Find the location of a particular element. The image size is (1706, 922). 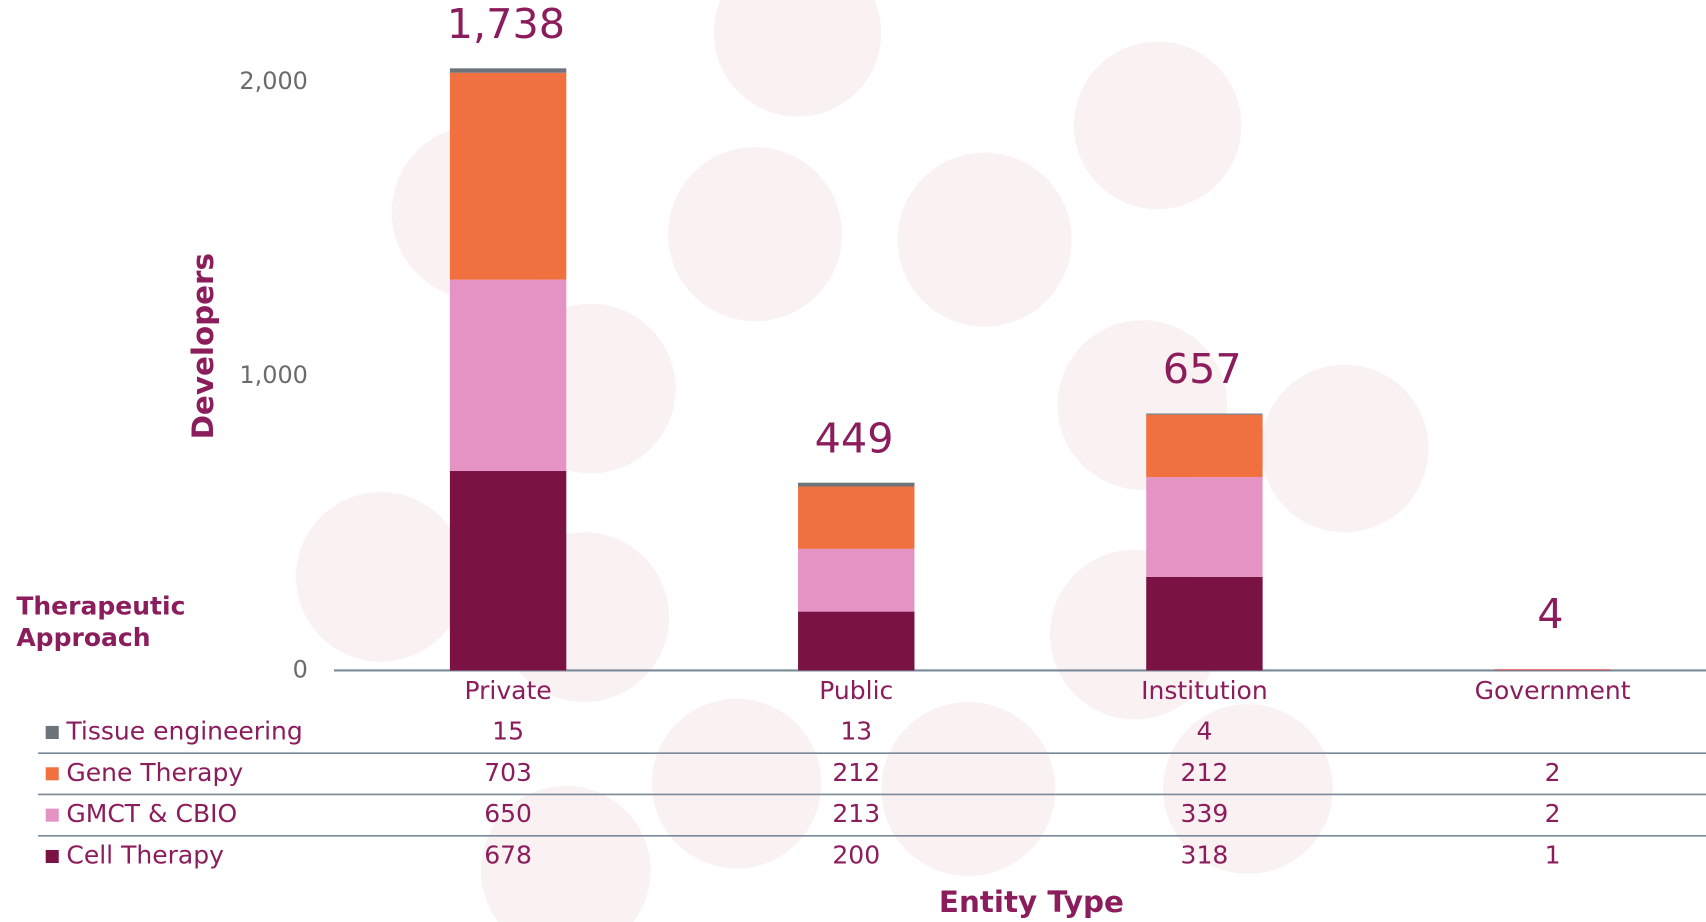

x-tick-label: Government is located at coordinates (1553, 690).